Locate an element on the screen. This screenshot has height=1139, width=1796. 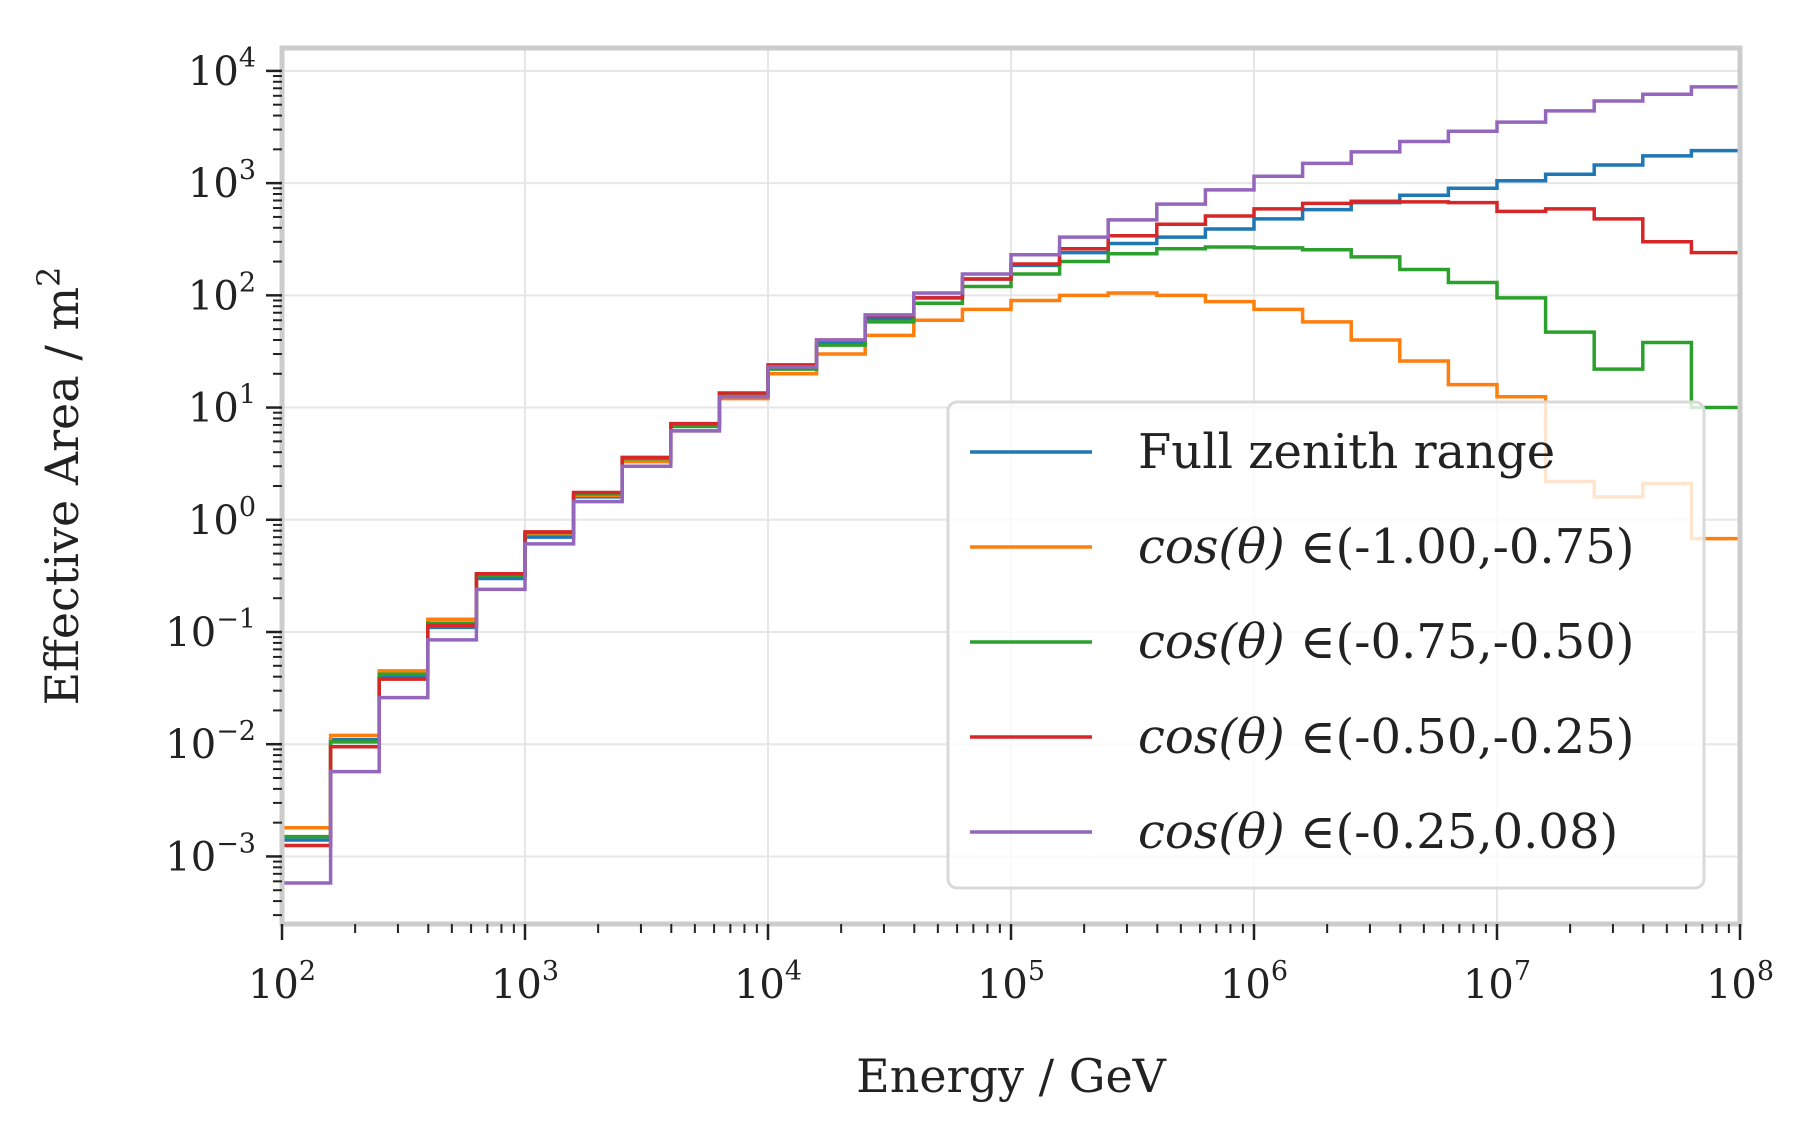
legend-label-text: ∈(-0.25,0.08) is located at coordinates (1451, 832).